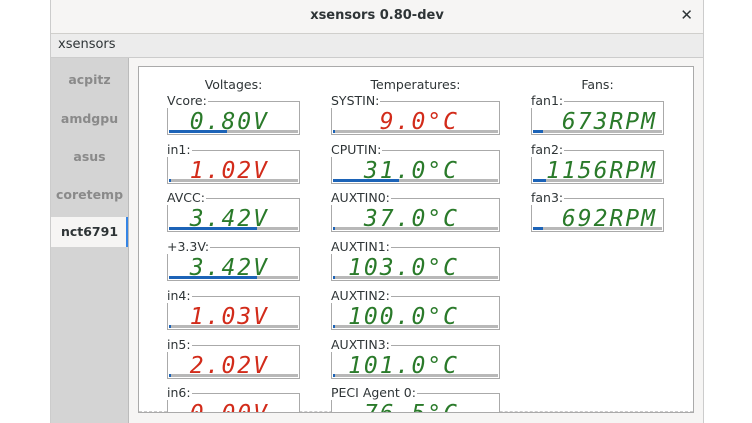 The height and width of the screenshot is (423, 752). What do you see at coordinates (597, 118) in the screenshot?
I see `sensor-display: 673RPM` at bounding box center [597, 118].